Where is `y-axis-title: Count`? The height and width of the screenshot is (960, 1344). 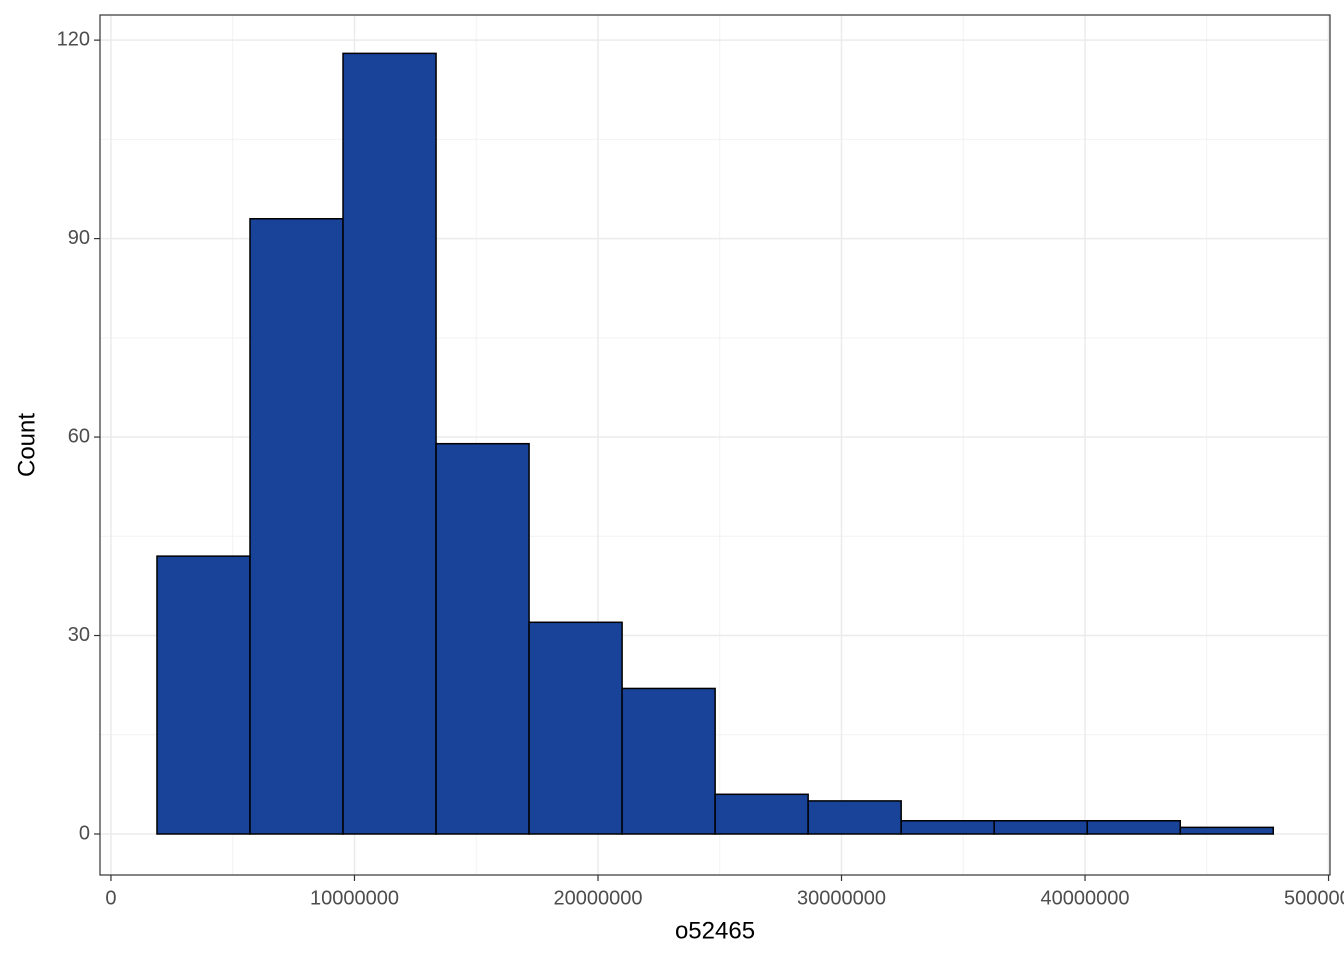 y-axis-title: Count is located at coordinates (26, 445).